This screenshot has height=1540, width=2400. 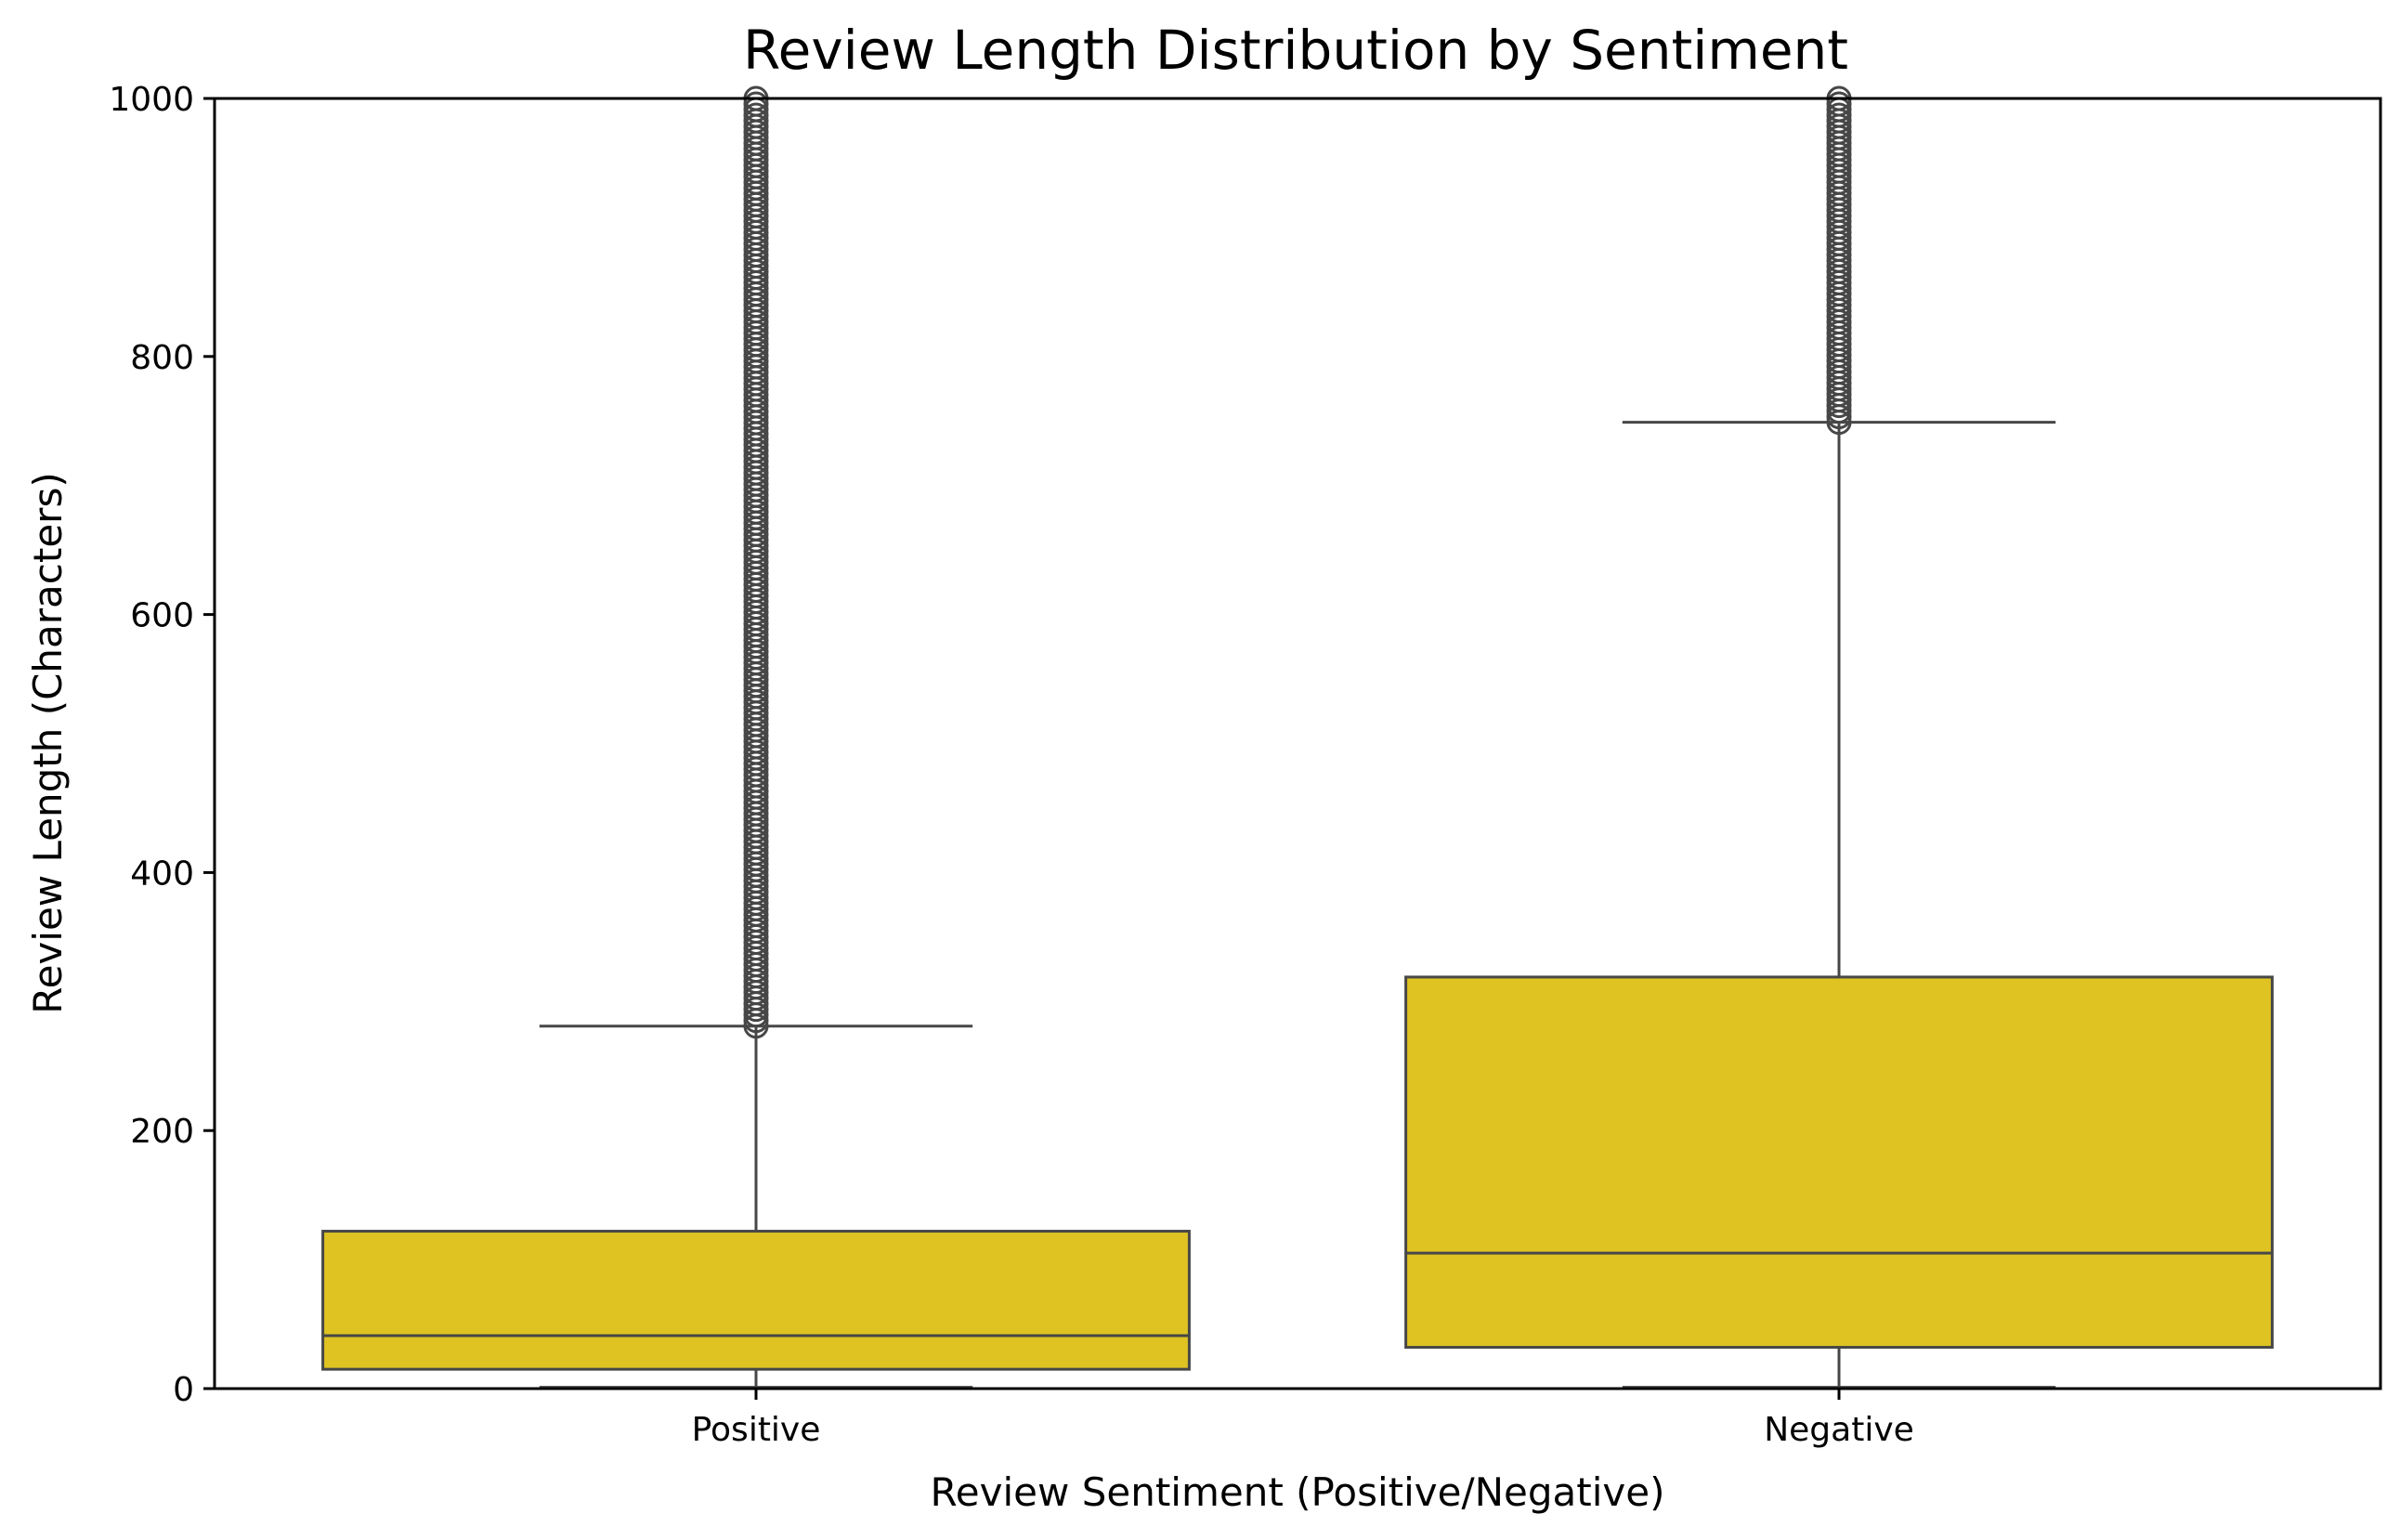 What do you see at coordinates (151, 100) in the screenshot?
I see `y-tick-label: 1000` at bounding box center [151, 100].